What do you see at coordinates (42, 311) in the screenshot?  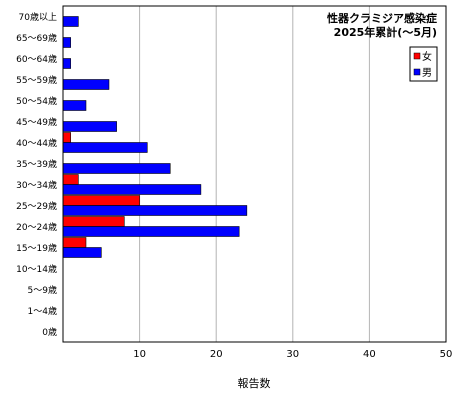 I see `y-tick-label: 1～4歳` at bounding box center [42, 311].